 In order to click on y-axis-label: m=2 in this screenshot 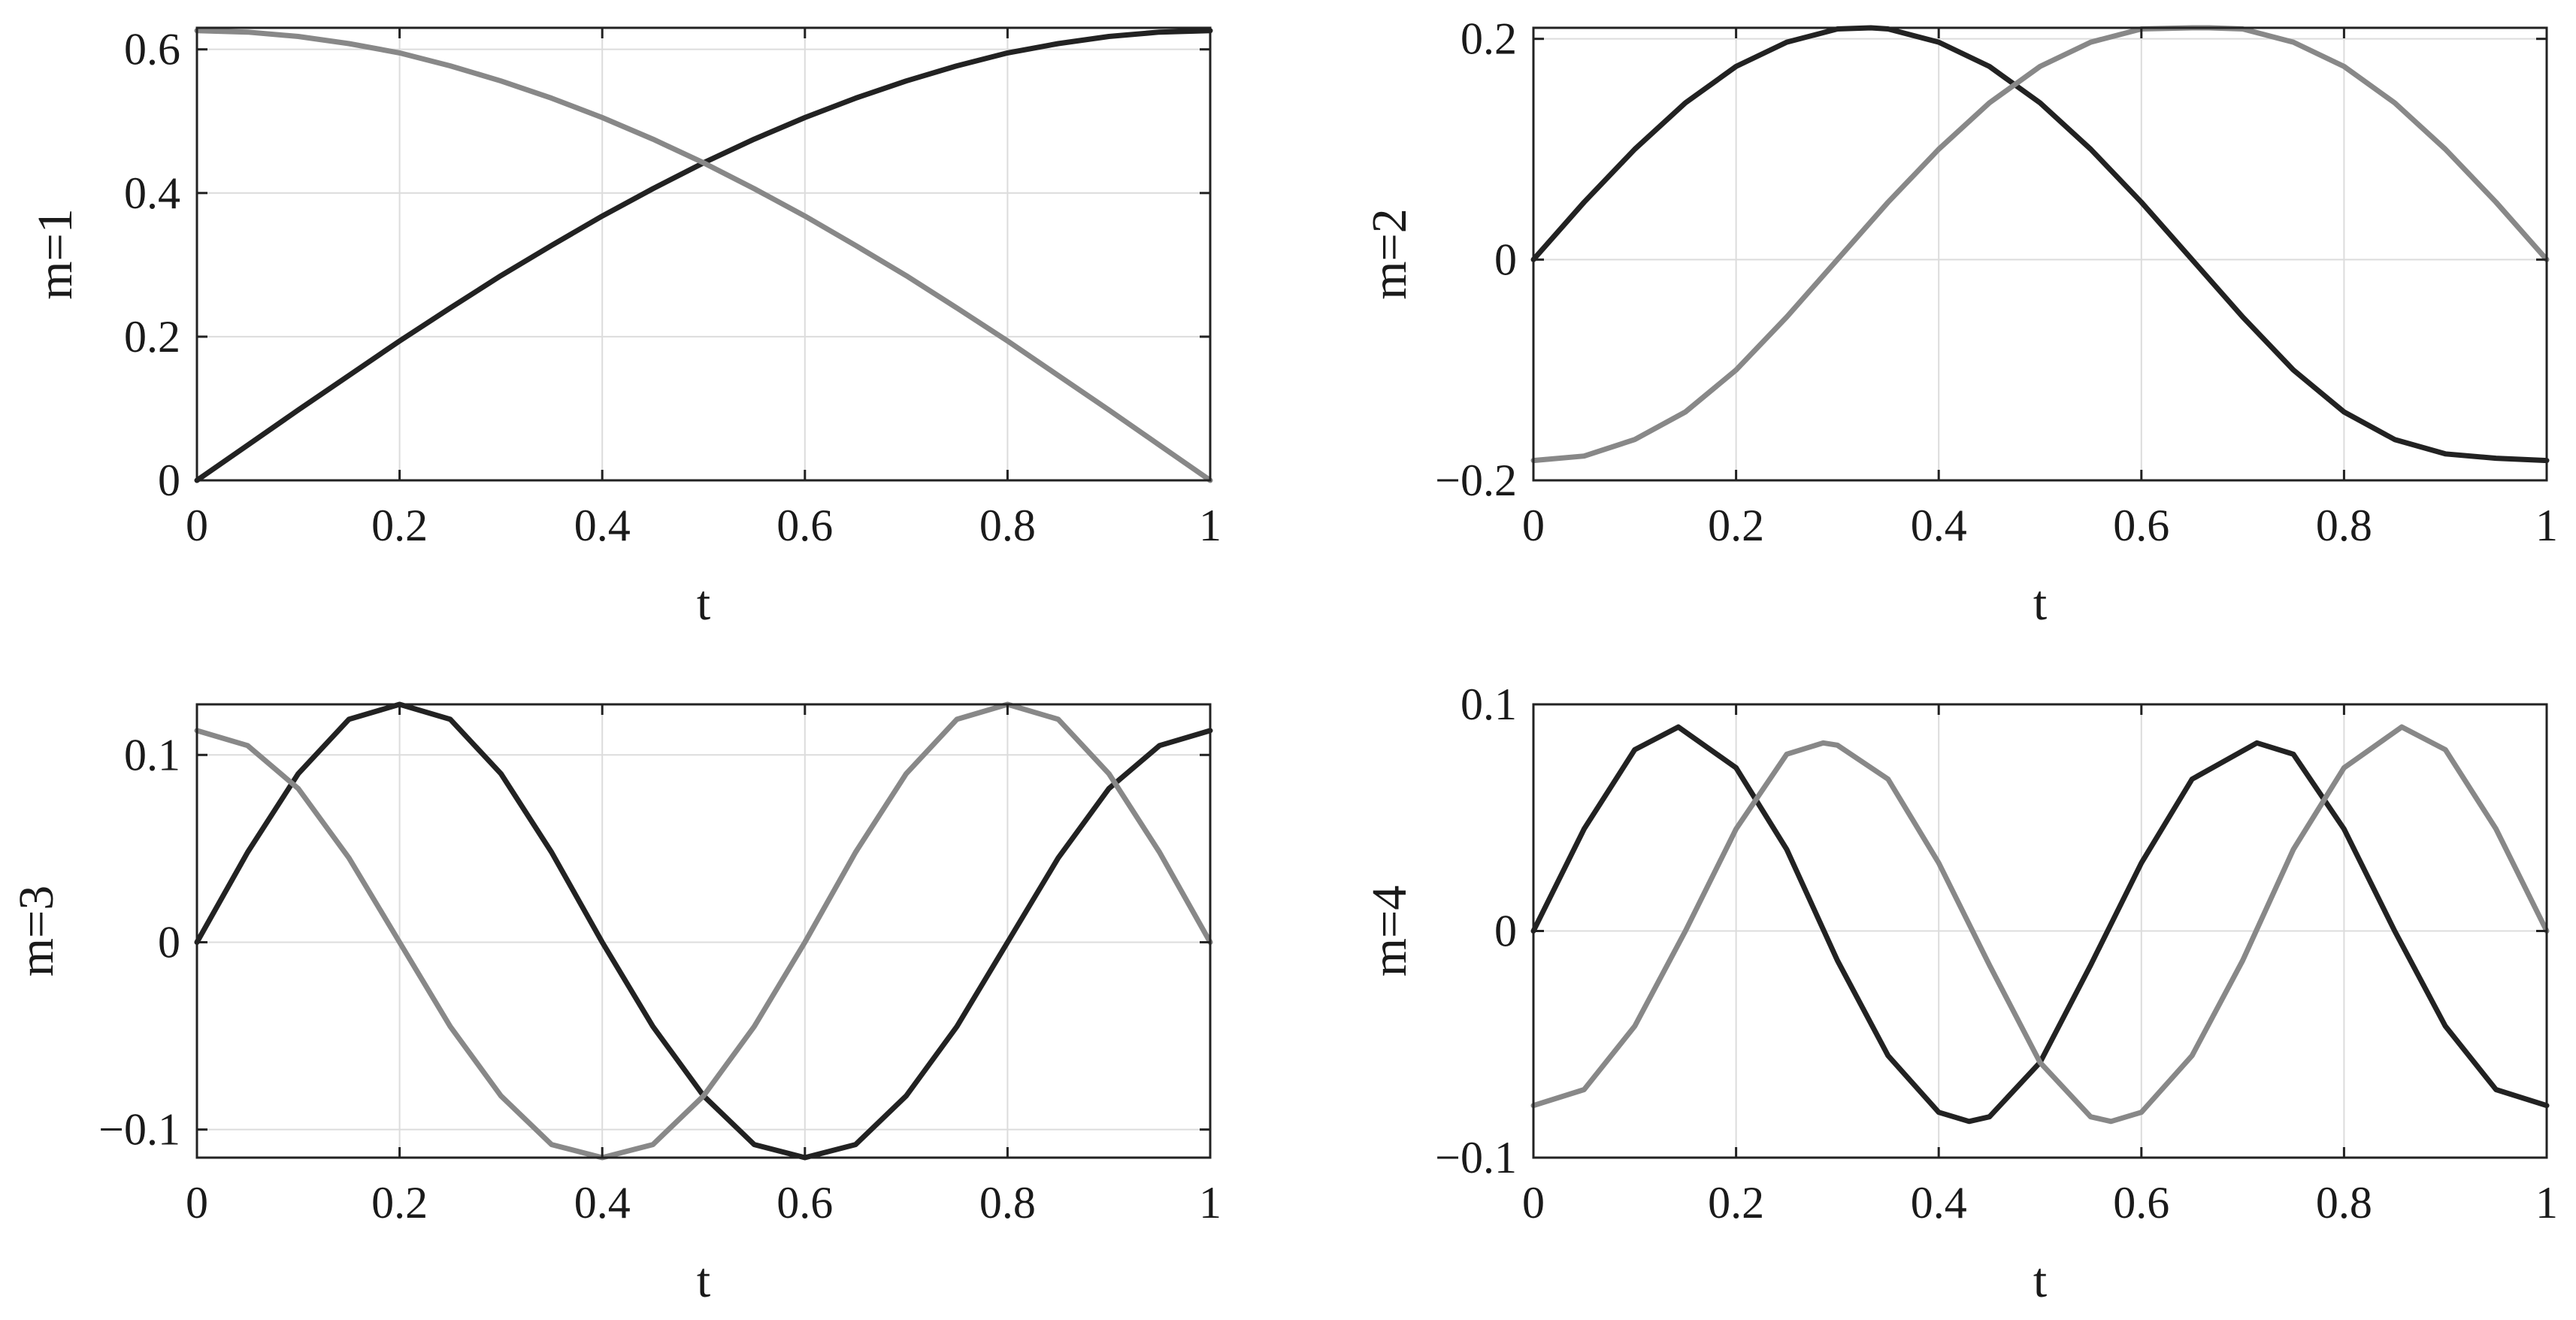, I will do `click(1389, 254)`.